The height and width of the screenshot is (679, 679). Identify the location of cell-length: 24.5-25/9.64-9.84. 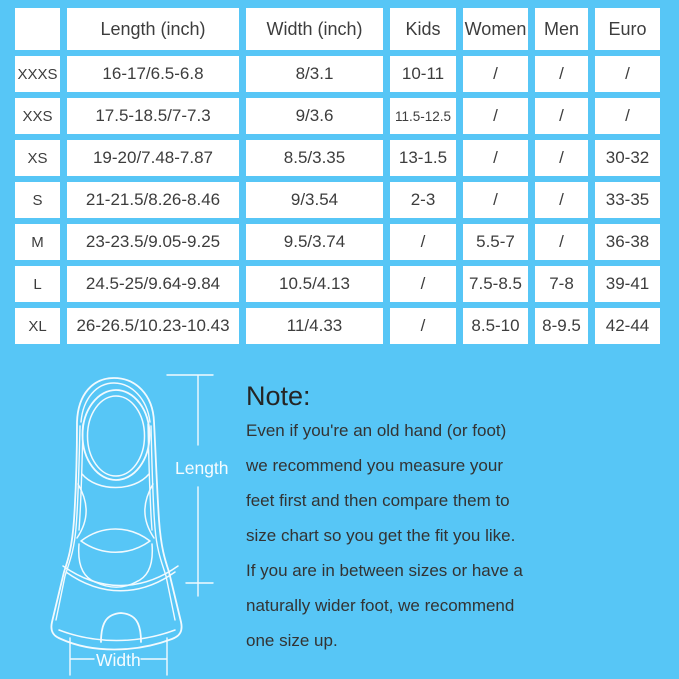
(153, 284).